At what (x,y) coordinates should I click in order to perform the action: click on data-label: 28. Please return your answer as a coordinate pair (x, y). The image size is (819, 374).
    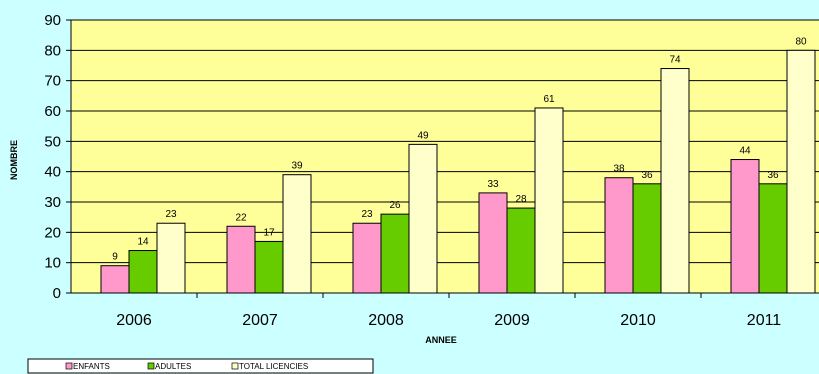
    Looking at the image, I should click on (521, 199).